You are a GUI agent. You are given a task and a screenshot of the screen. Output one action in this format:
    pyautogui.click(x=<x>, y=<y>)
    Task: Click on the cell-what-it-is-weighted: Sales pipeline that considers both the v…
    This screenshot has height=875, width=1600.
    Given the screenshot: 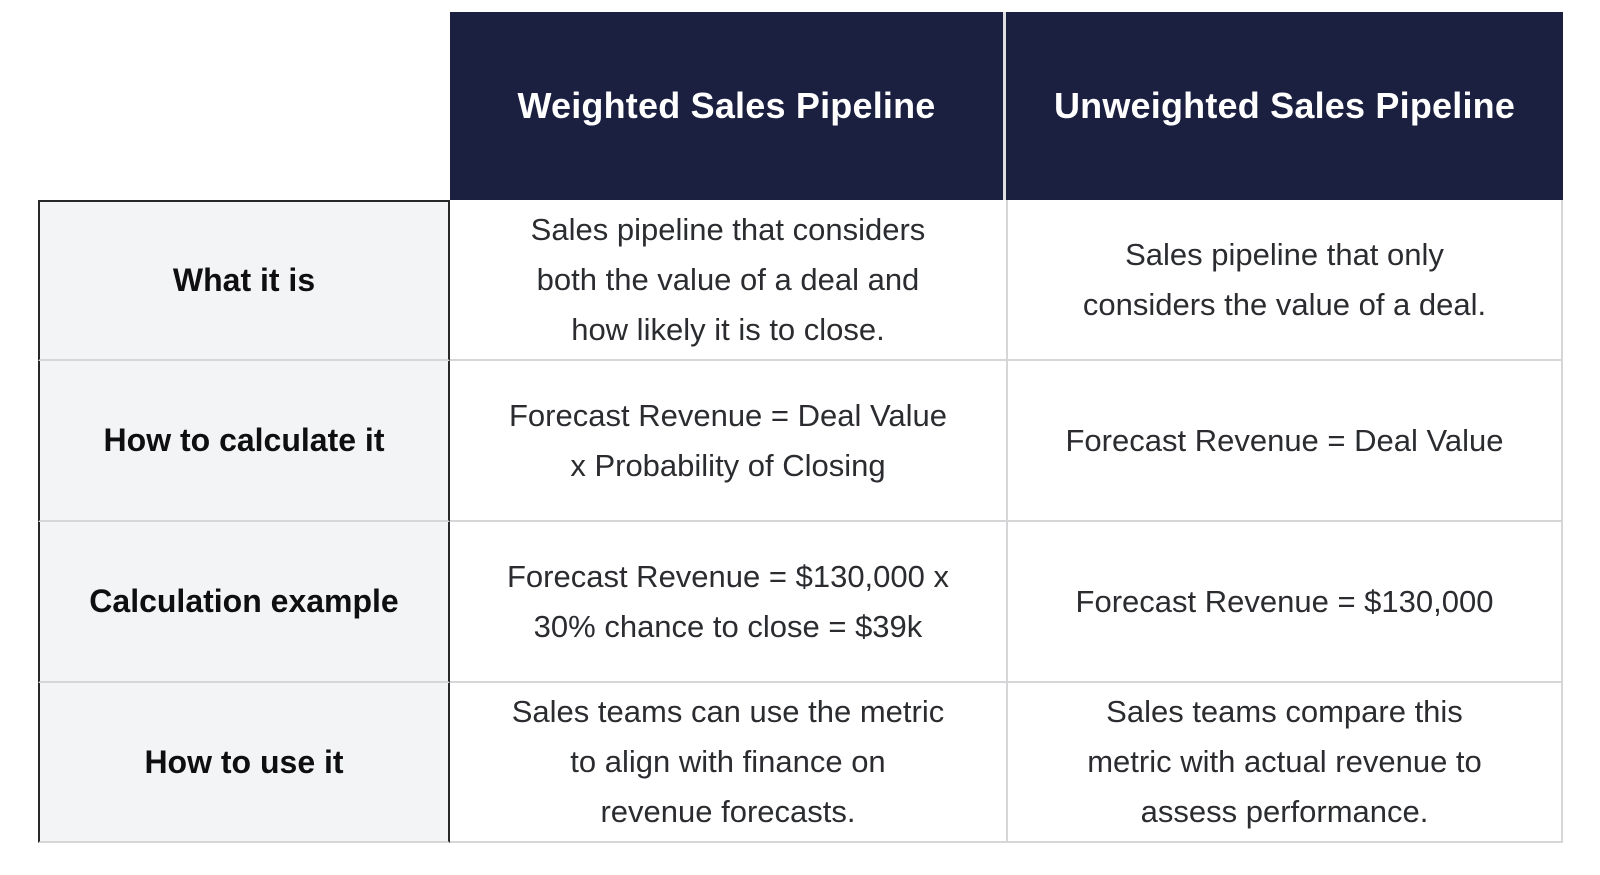 What is the action you would take?
    pyautogui.click(x=728, y=280)
    